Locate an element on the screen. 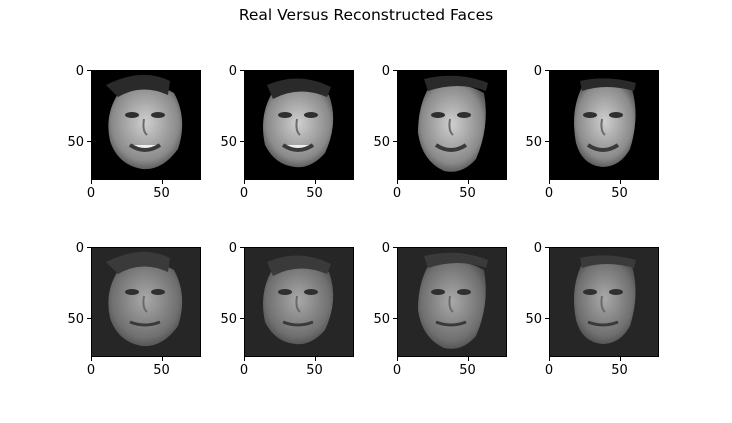 The image size is (732, 423). subplot-real-face-2: 0 50 0 50 is located at coordinates (287, 133).